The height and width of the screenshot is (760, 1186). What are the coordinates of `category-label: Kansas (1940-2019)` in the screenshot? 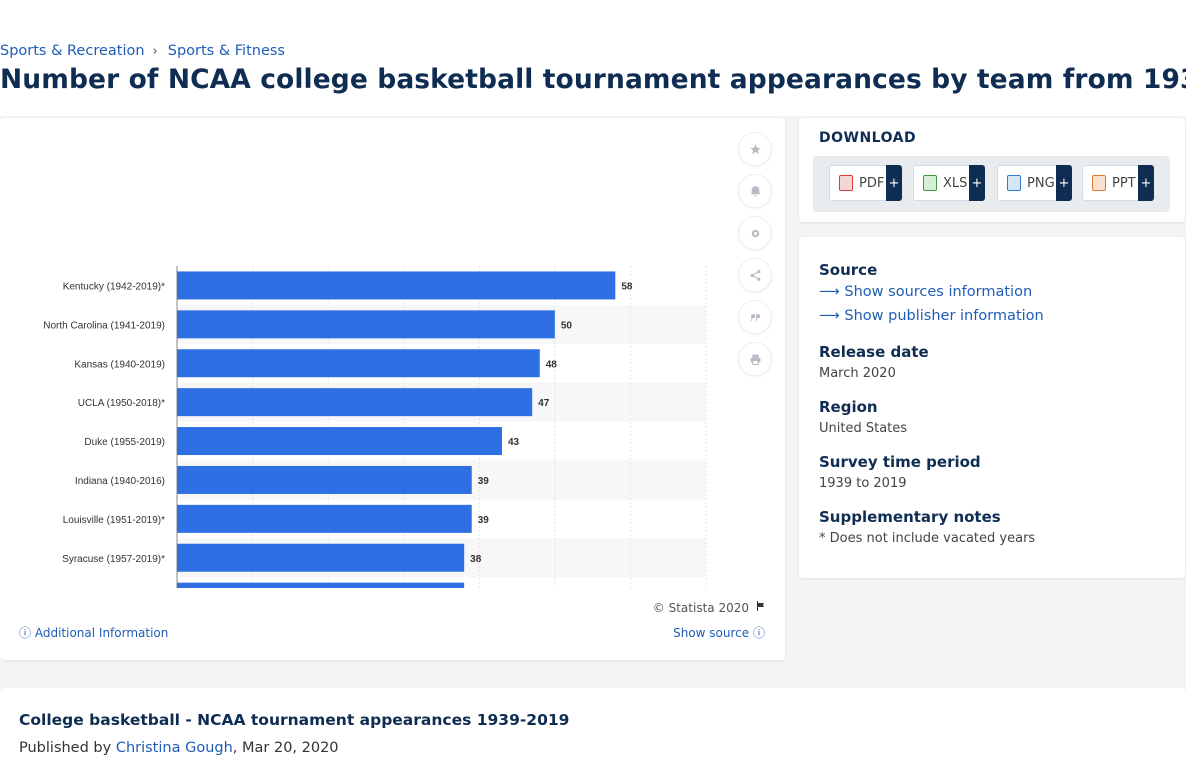 It's located at (119, 364).